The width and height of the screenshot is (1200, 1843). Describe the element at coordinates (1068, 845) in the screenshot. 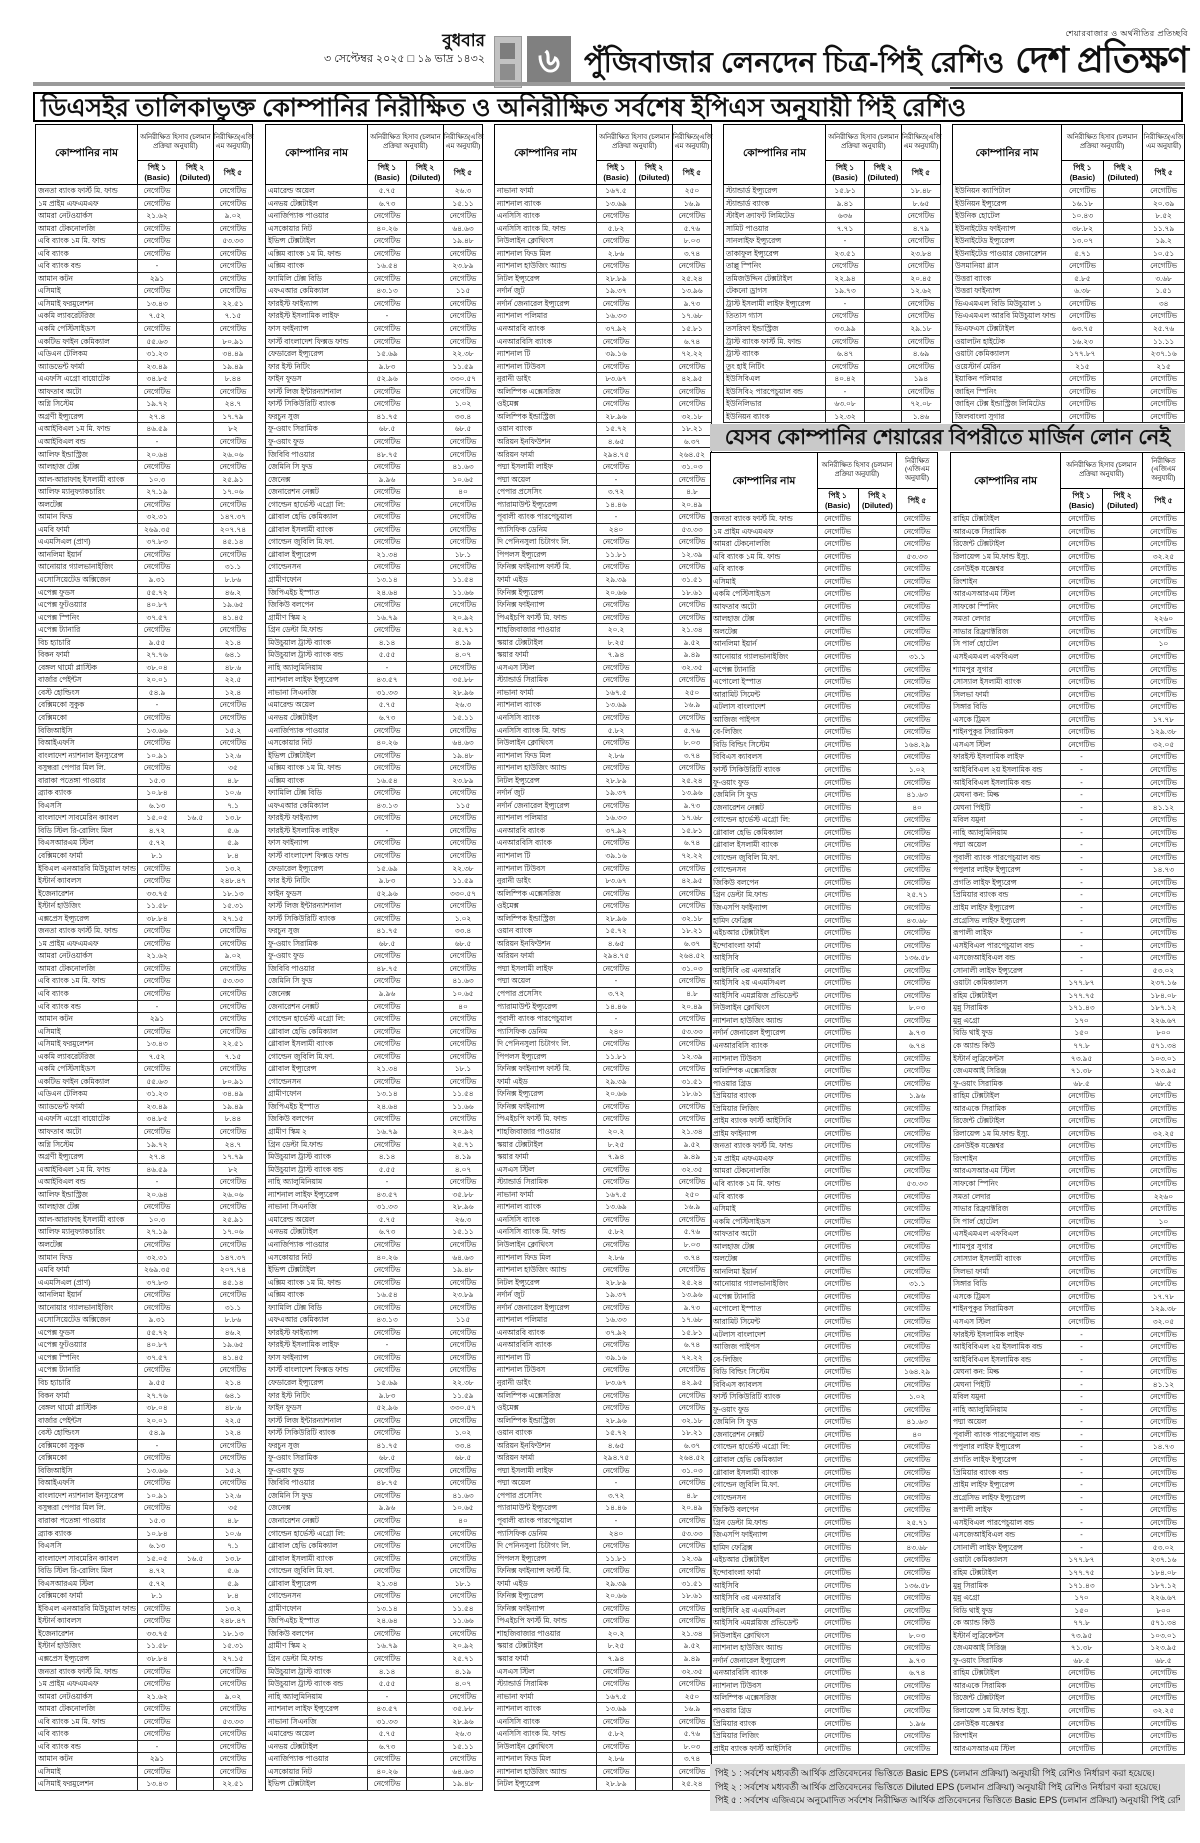

I see `table-row: পদ্মা অয়েল - নেগেটিভ` at that location.